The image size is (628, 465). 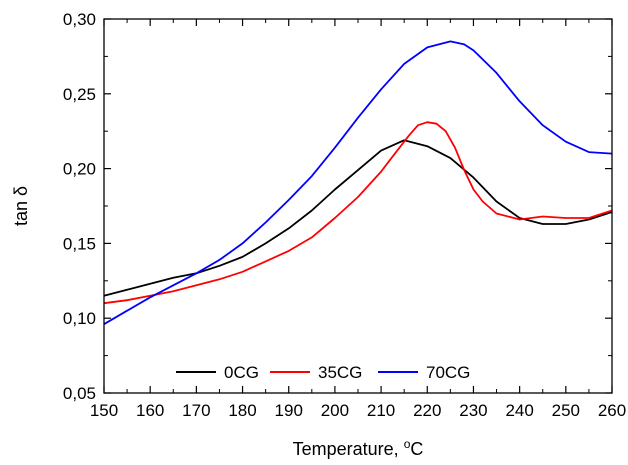 I want to click on x-axis-title: Temperature, oC, so click(x=358, y=448).